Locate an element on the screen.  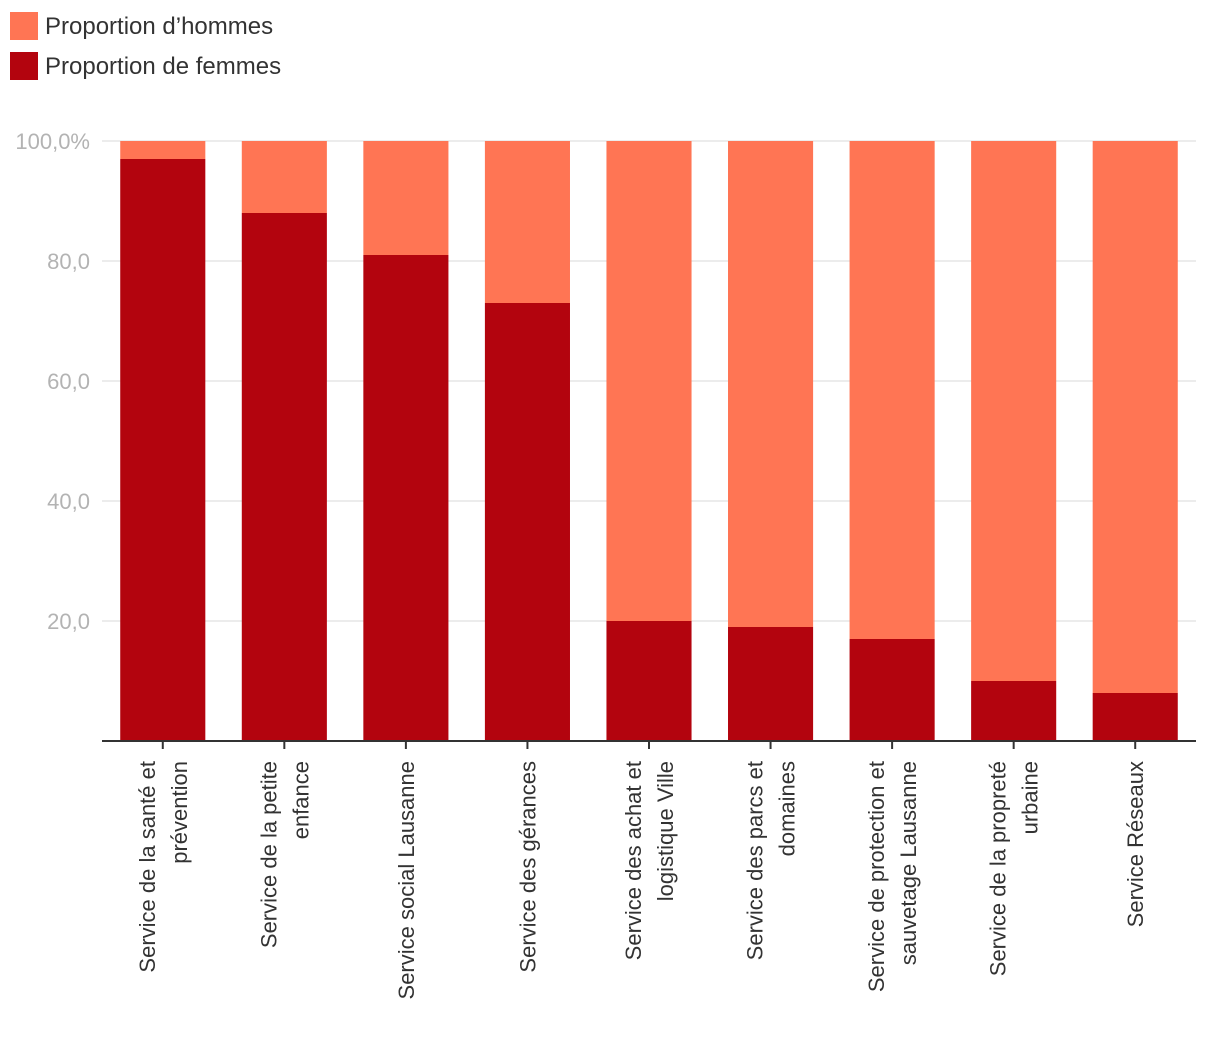
bar-series0-cat3 is located at coordinates (527, 522).